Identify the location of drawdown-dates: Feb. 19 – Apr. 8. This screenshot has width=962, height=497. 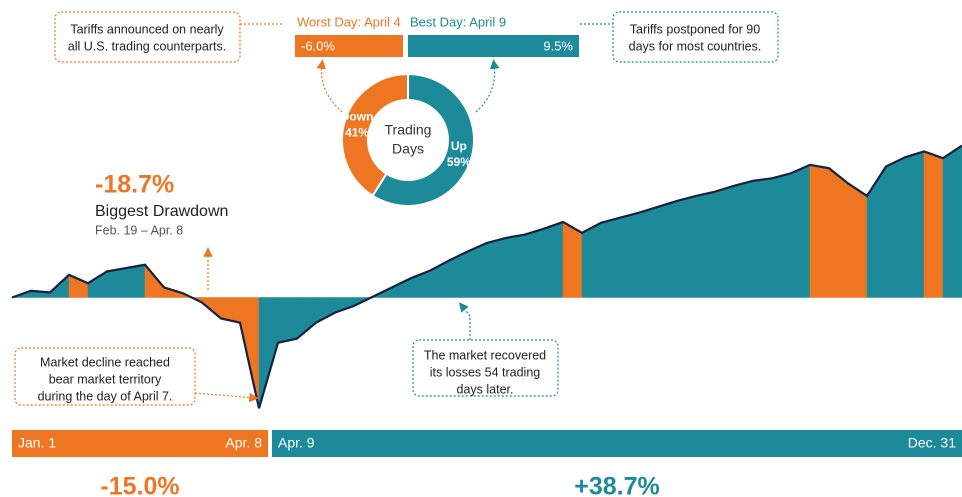
(139, 230).